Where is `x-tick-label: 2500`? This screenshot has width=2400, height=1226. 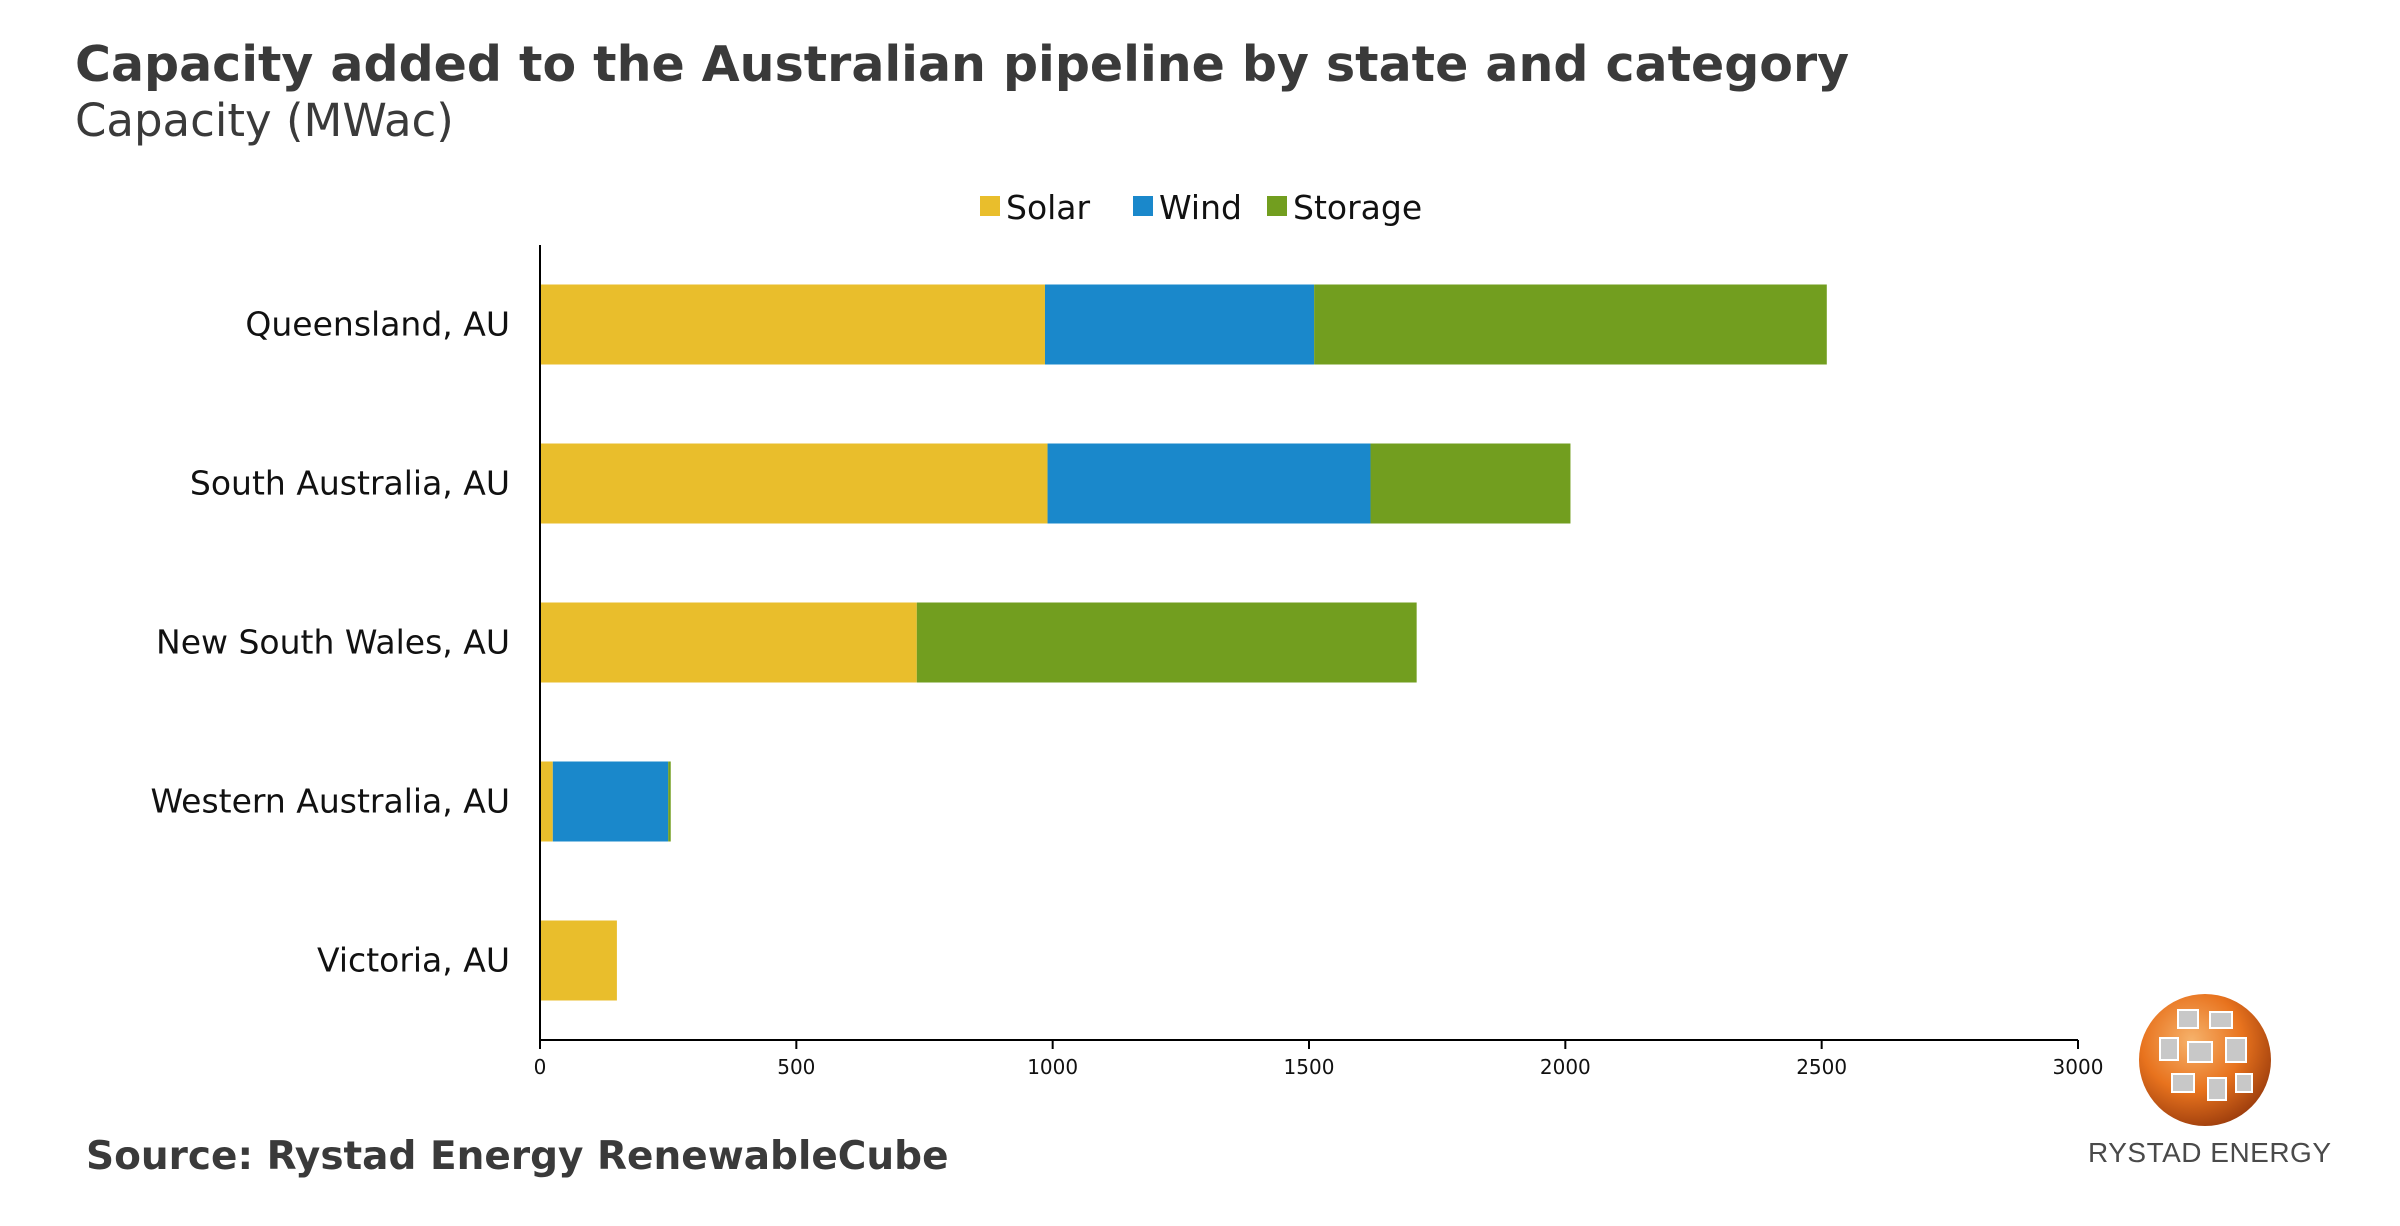 x-tick-label: 2500 is located at coordinates (1821, 1067).